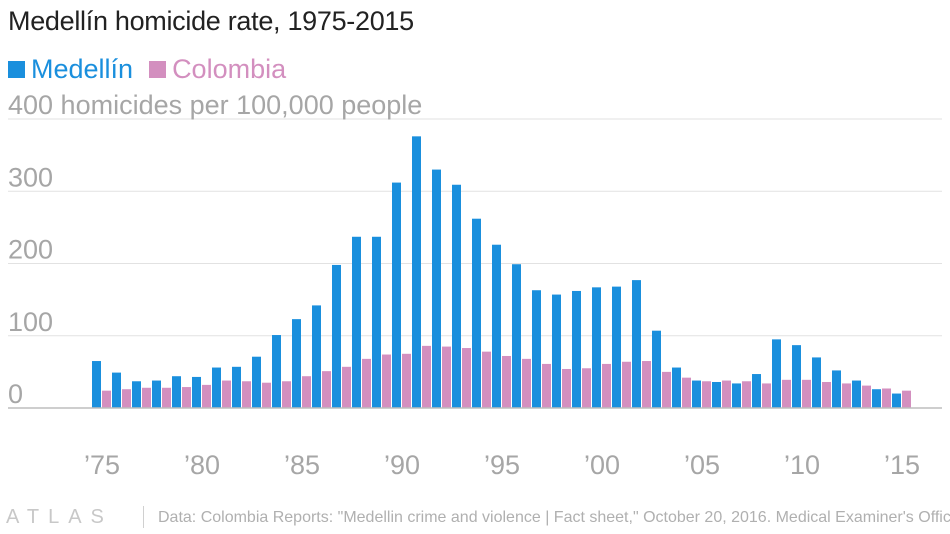  Describe the element at coordinates (215, 105) in the screenshot. I see `y-tick-label-400: 400 homicides per 100,000 people` at that location.